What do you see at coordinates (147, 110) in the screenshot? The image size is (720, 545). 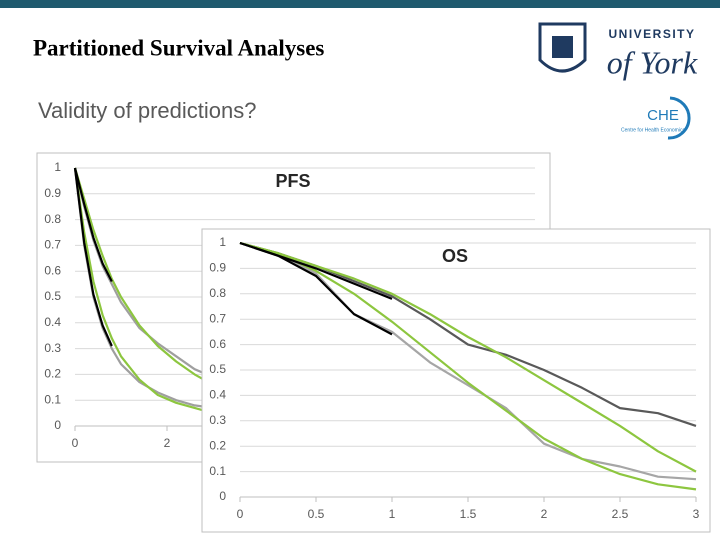 I see `slide-subtitle: Validity of predictions?` at bounding box center [147, 110].